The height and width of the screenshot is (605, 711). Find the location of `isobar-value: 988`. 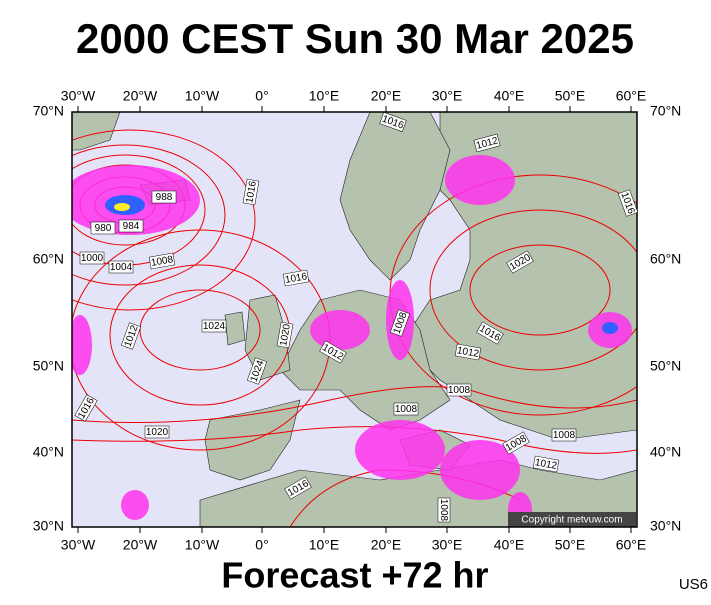

isobar-value: 988 is located at coordinates (164, 197).